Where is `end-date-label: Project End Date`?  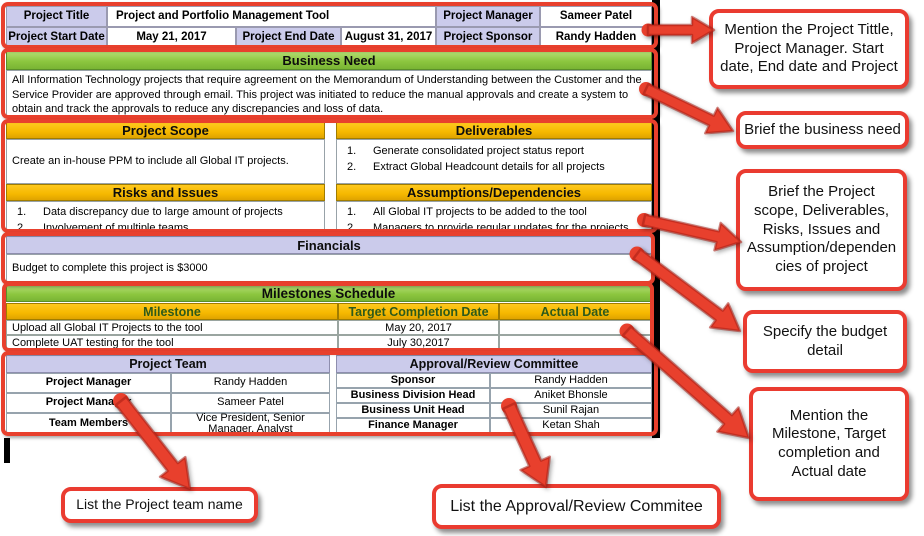 end-date-label: Project End Date is located at coordinates (288, 37).